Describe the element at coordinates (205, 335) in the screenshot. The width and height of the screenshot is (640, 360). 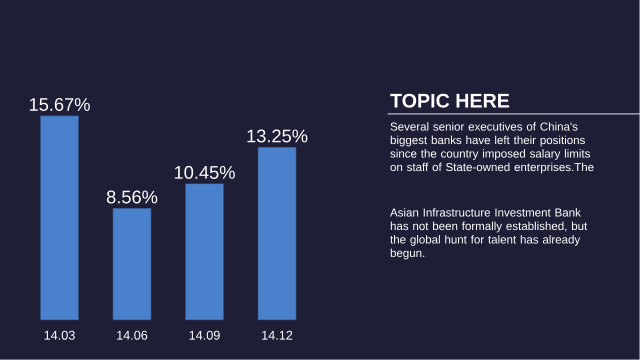
I see `x-tick-label: 14.09` at that location.